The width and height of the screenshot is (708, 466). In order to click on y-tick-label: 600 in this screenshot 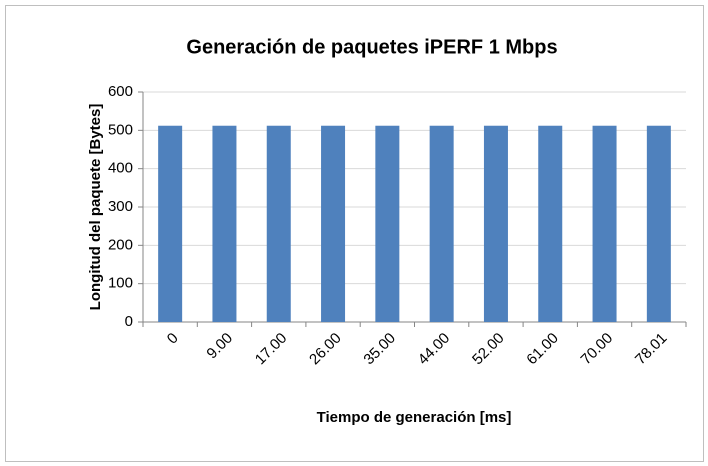, I will do `click(120, 91)`.